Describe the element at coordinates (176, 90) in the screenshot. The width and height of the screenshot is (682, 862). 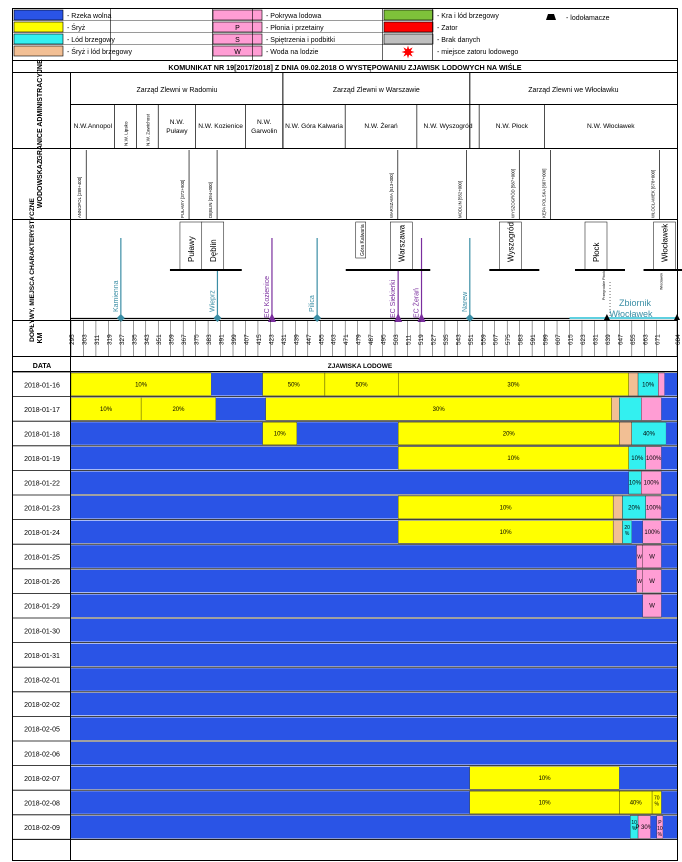
I see `zarzad-label: Zarząd Zlewni w Radomiu` at that location.